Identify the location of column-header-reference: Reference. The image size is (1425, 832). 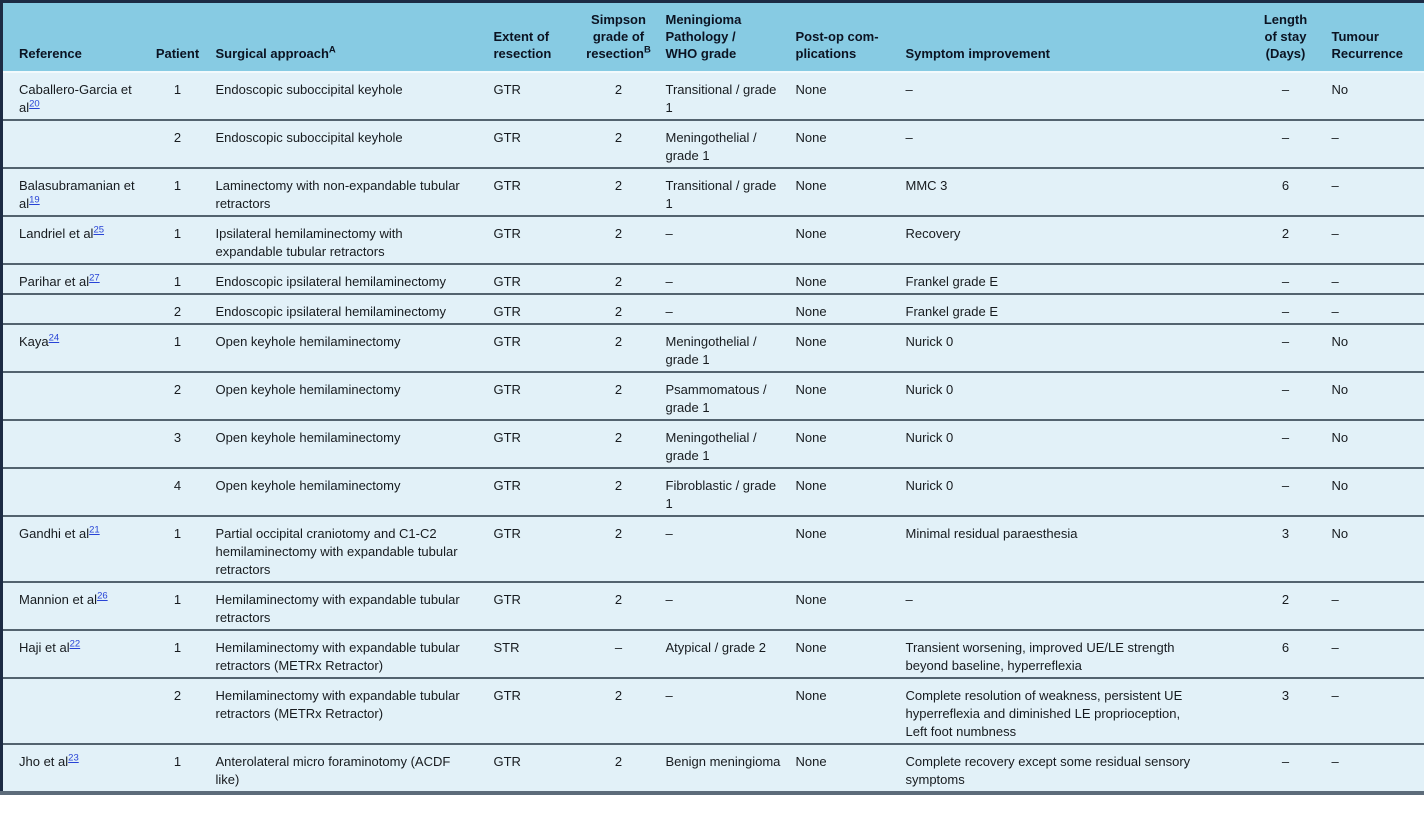
(74, 37).